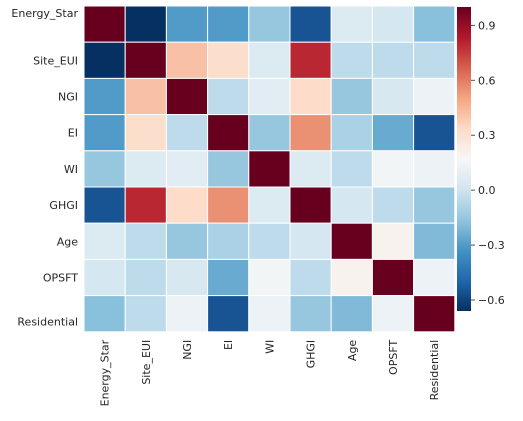 This screenshot has width=523, height=421. I want to click on x-tick-label: Residential, so click(434, 370).